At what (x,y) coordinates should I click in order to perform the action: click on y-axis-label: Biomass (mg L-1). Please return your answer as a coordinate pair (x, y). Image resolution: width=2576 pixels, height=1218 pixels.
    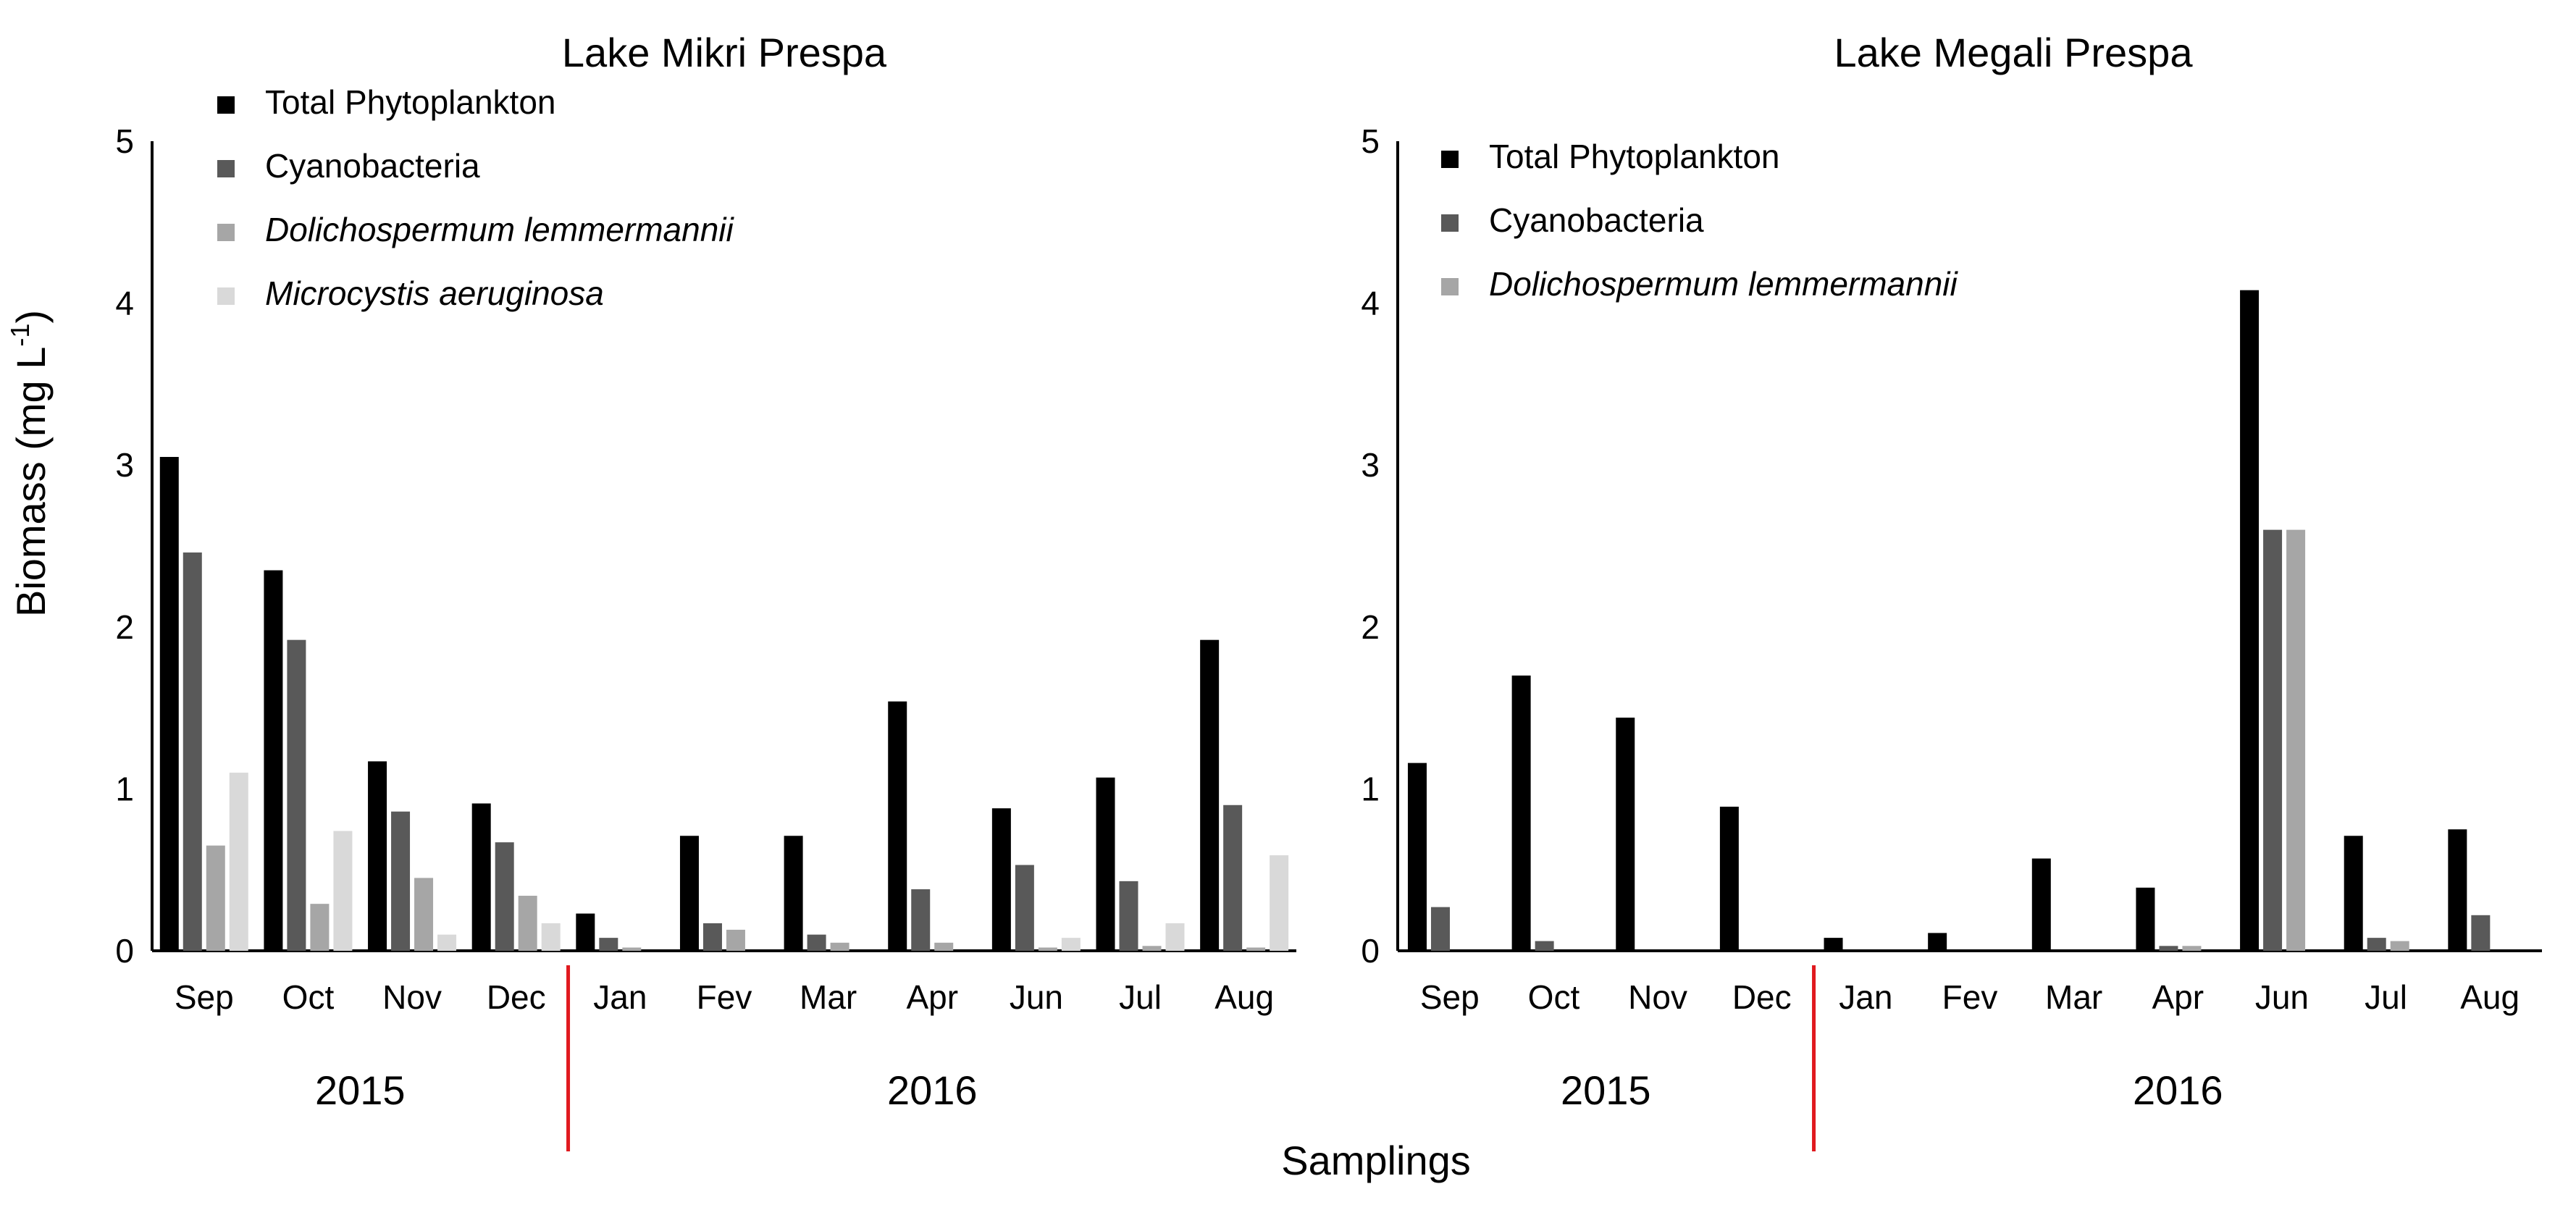
    Looking at the image, I should click on (29, 463).